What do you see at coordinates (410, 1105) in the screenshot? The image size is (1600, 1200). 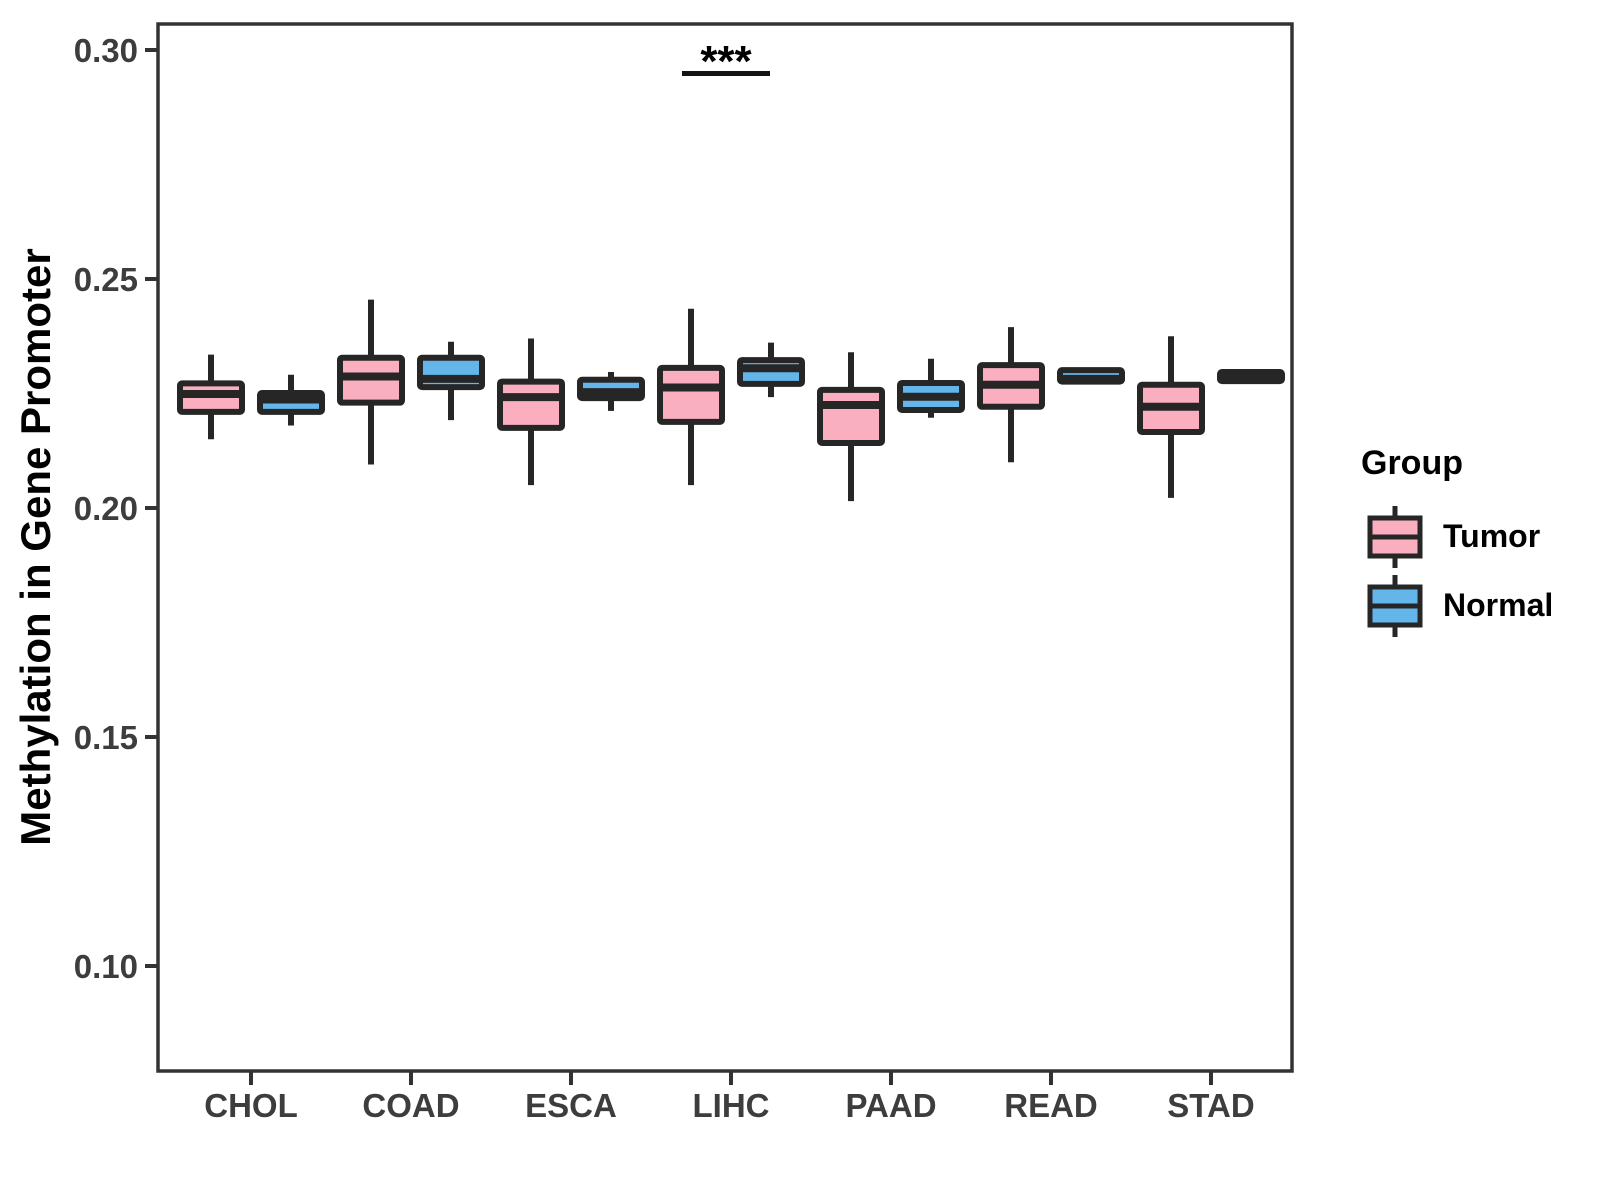 I see `x-tick-label-COAD: COAD` at bounding box center [410, 1105].